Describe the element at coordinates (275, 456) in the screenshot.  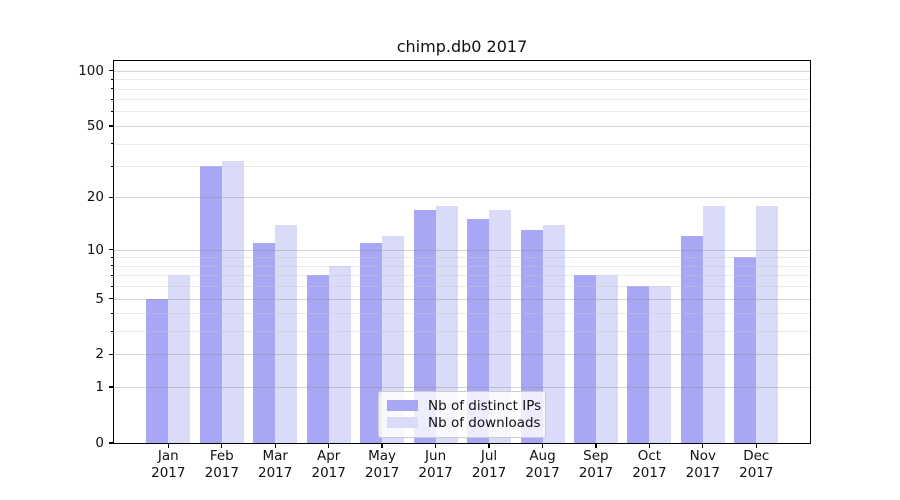
I see `xtick-label-line: Mar` at that location.